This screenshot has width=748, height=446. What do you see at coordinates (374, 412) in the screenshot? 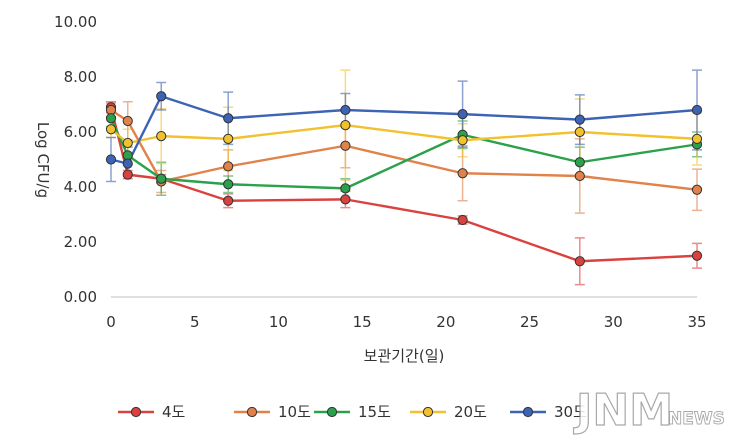
I see `legend-label: 15도` at bounding box center [374, 412].